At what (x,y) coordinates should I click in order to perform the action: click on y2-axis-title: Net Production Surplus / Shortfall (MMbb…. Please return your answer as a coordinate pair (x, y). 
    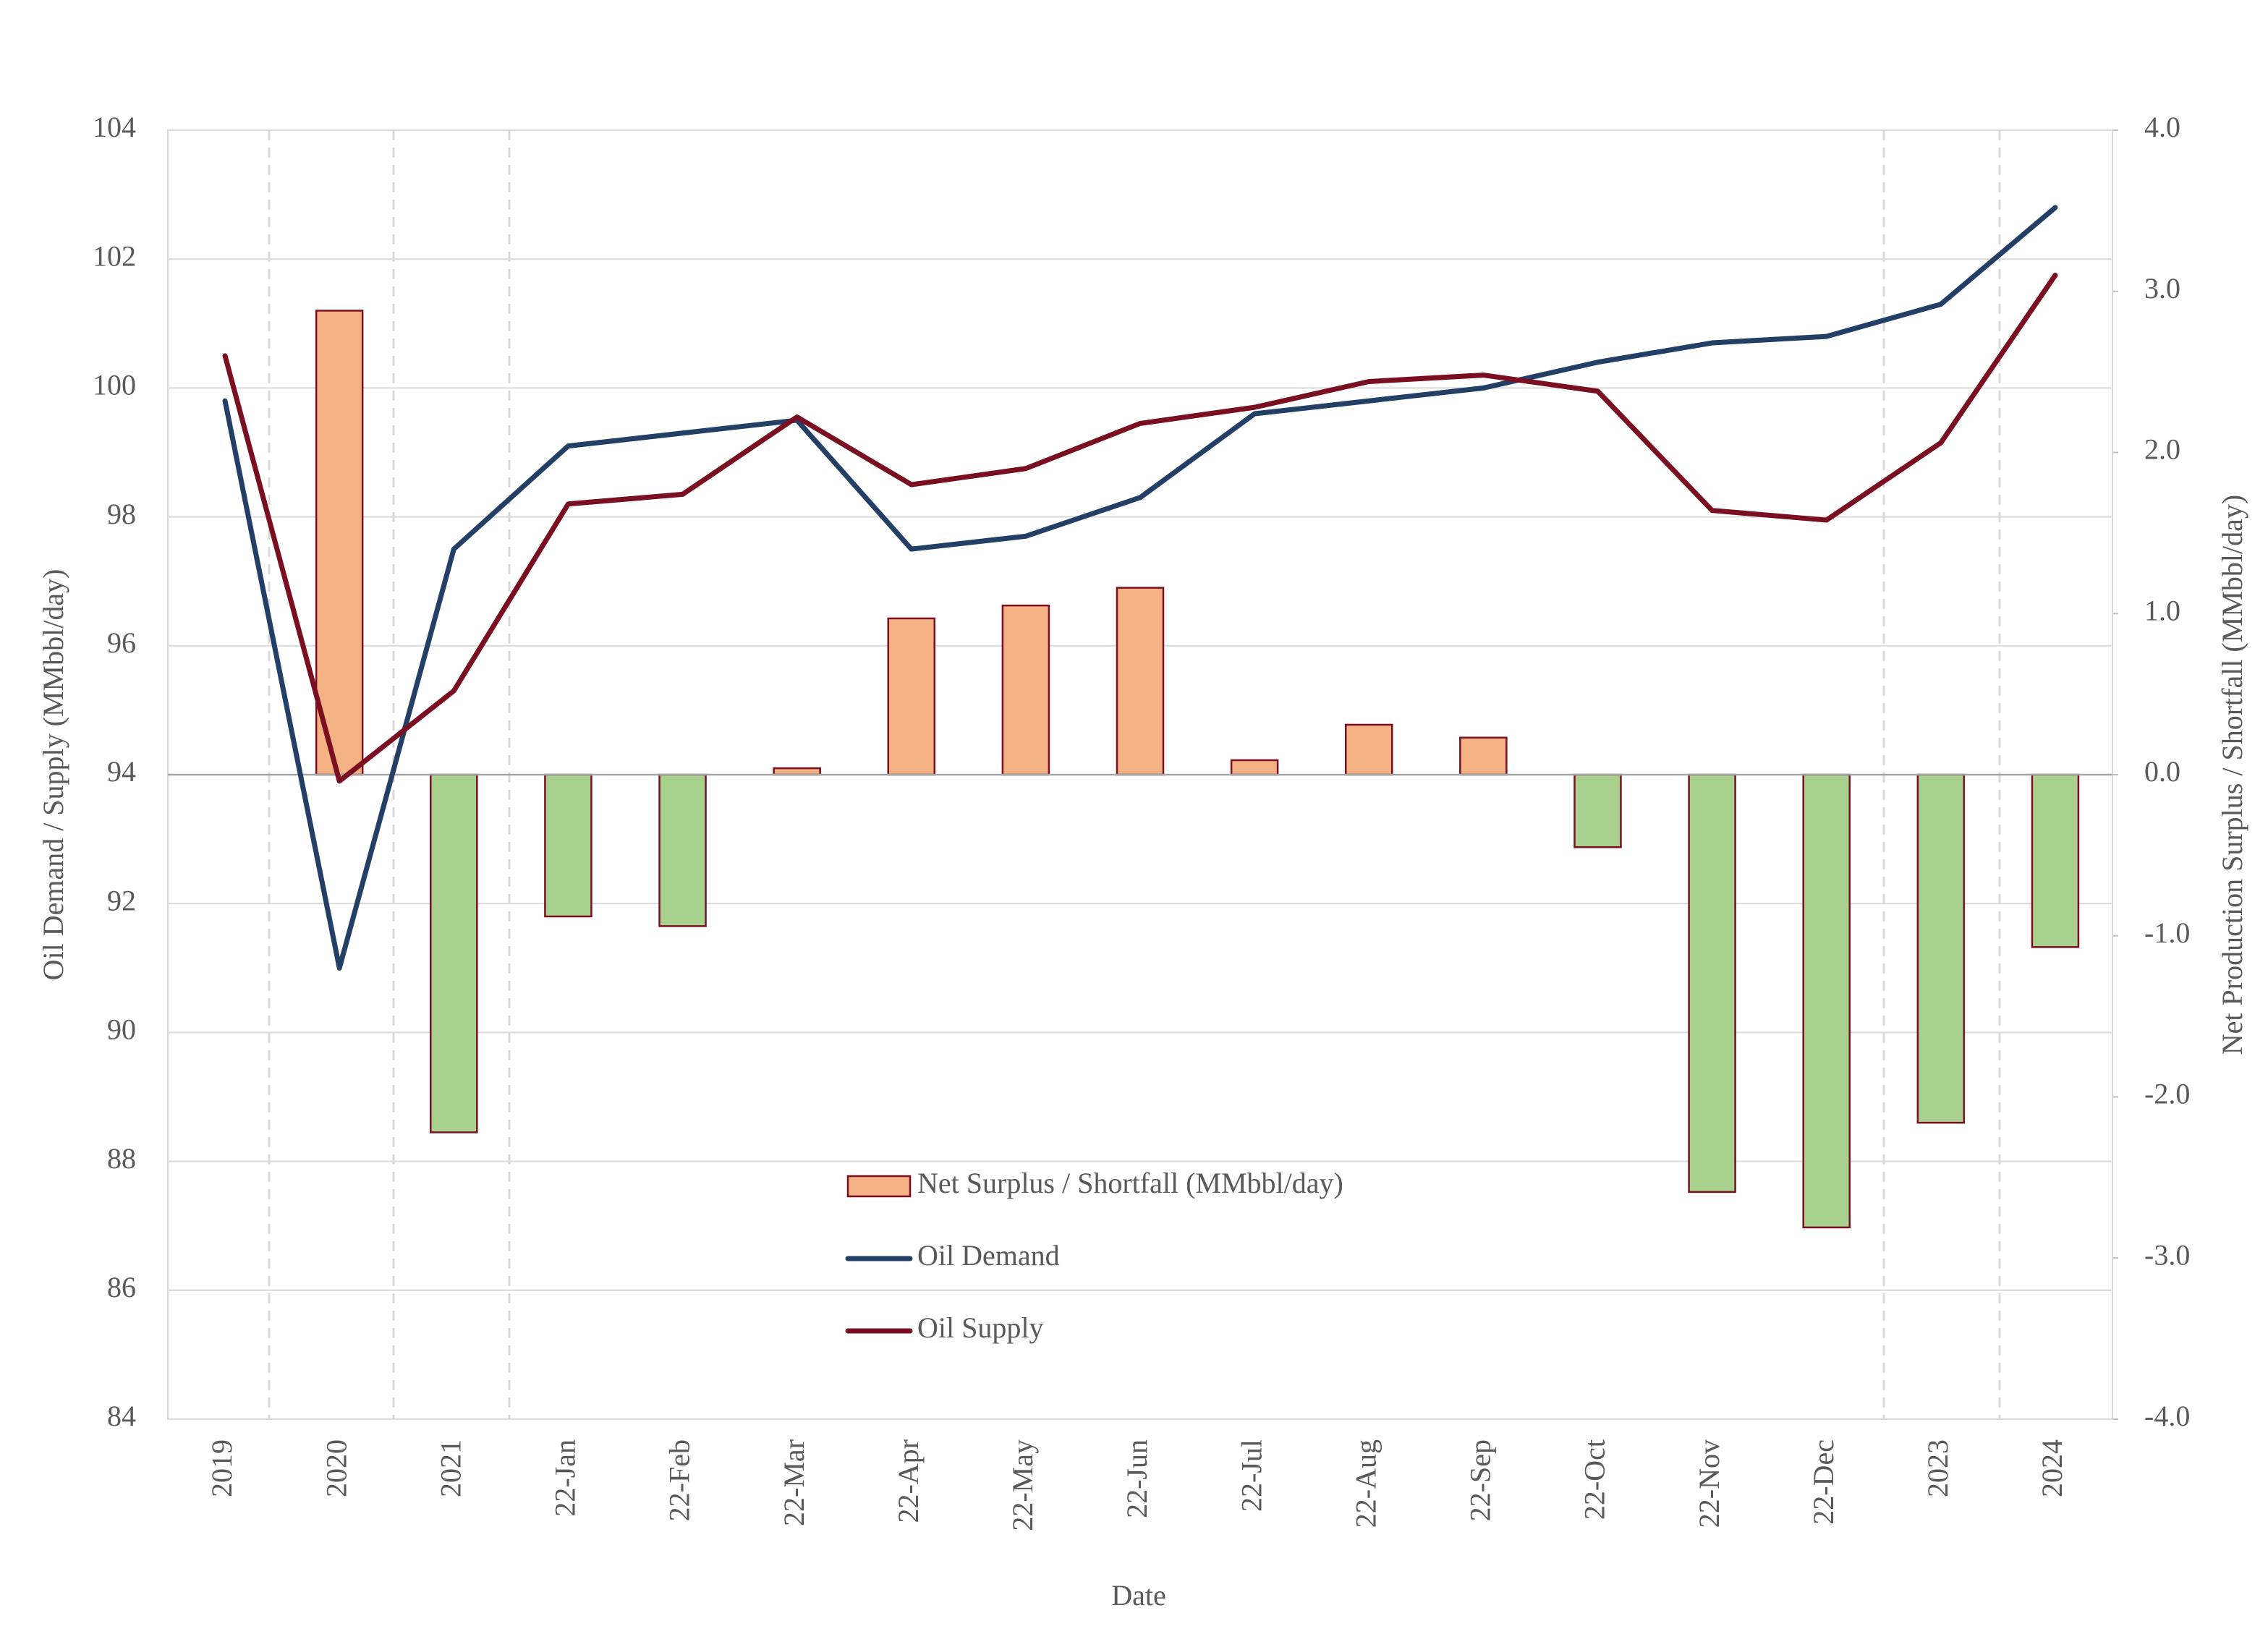
    Looking at the image, I should click on (2232, 775).